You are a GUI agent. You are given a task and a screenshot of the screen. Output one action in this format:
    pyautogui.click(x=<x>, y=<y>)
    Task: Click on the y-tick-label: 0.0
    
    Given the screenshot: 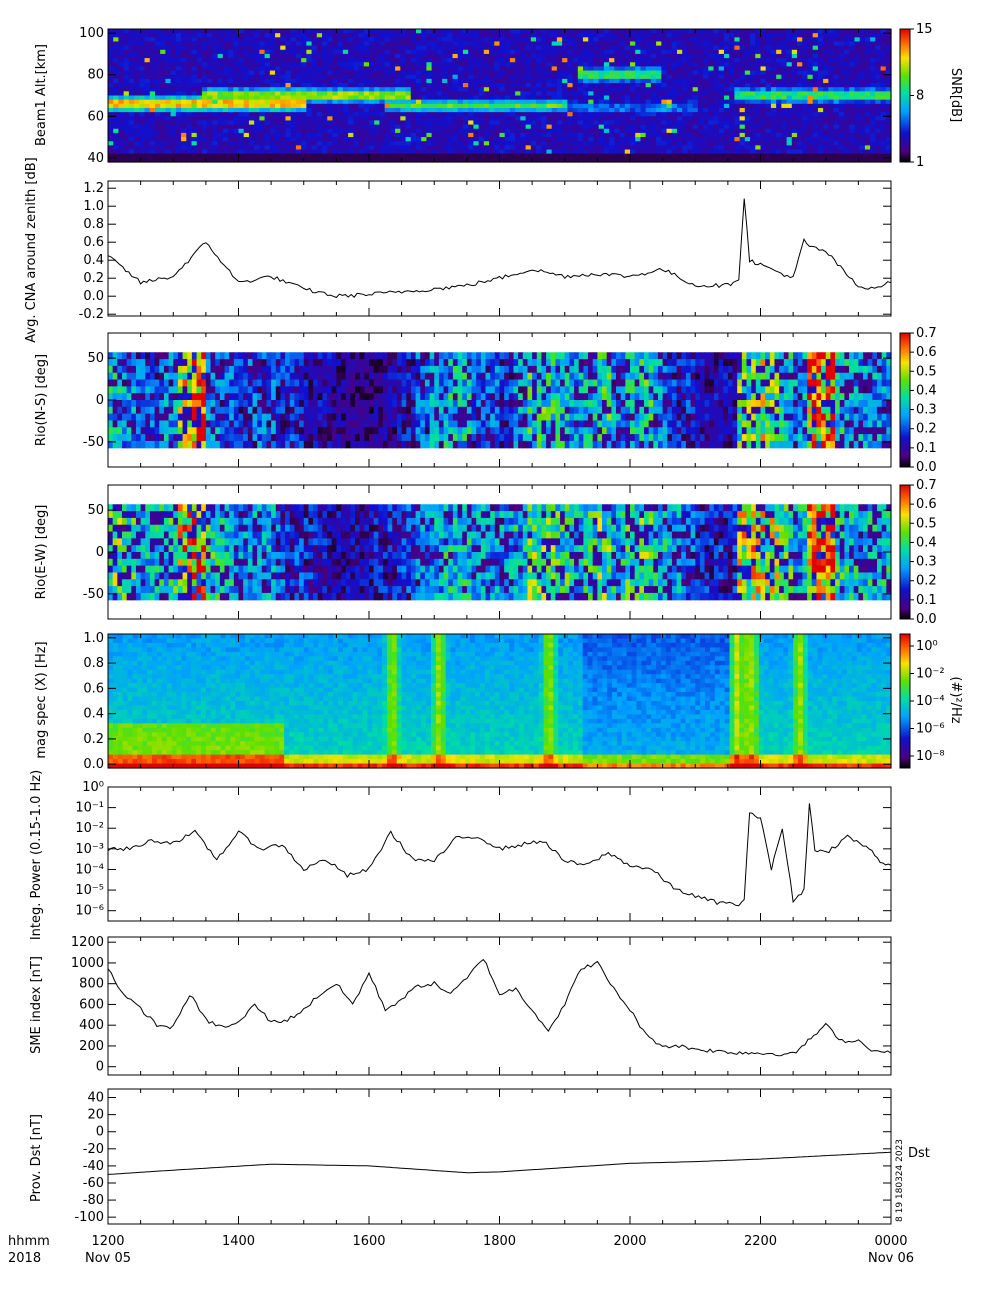 What is the action you would take?
    pyautogui.click(x=93, y=296)
    